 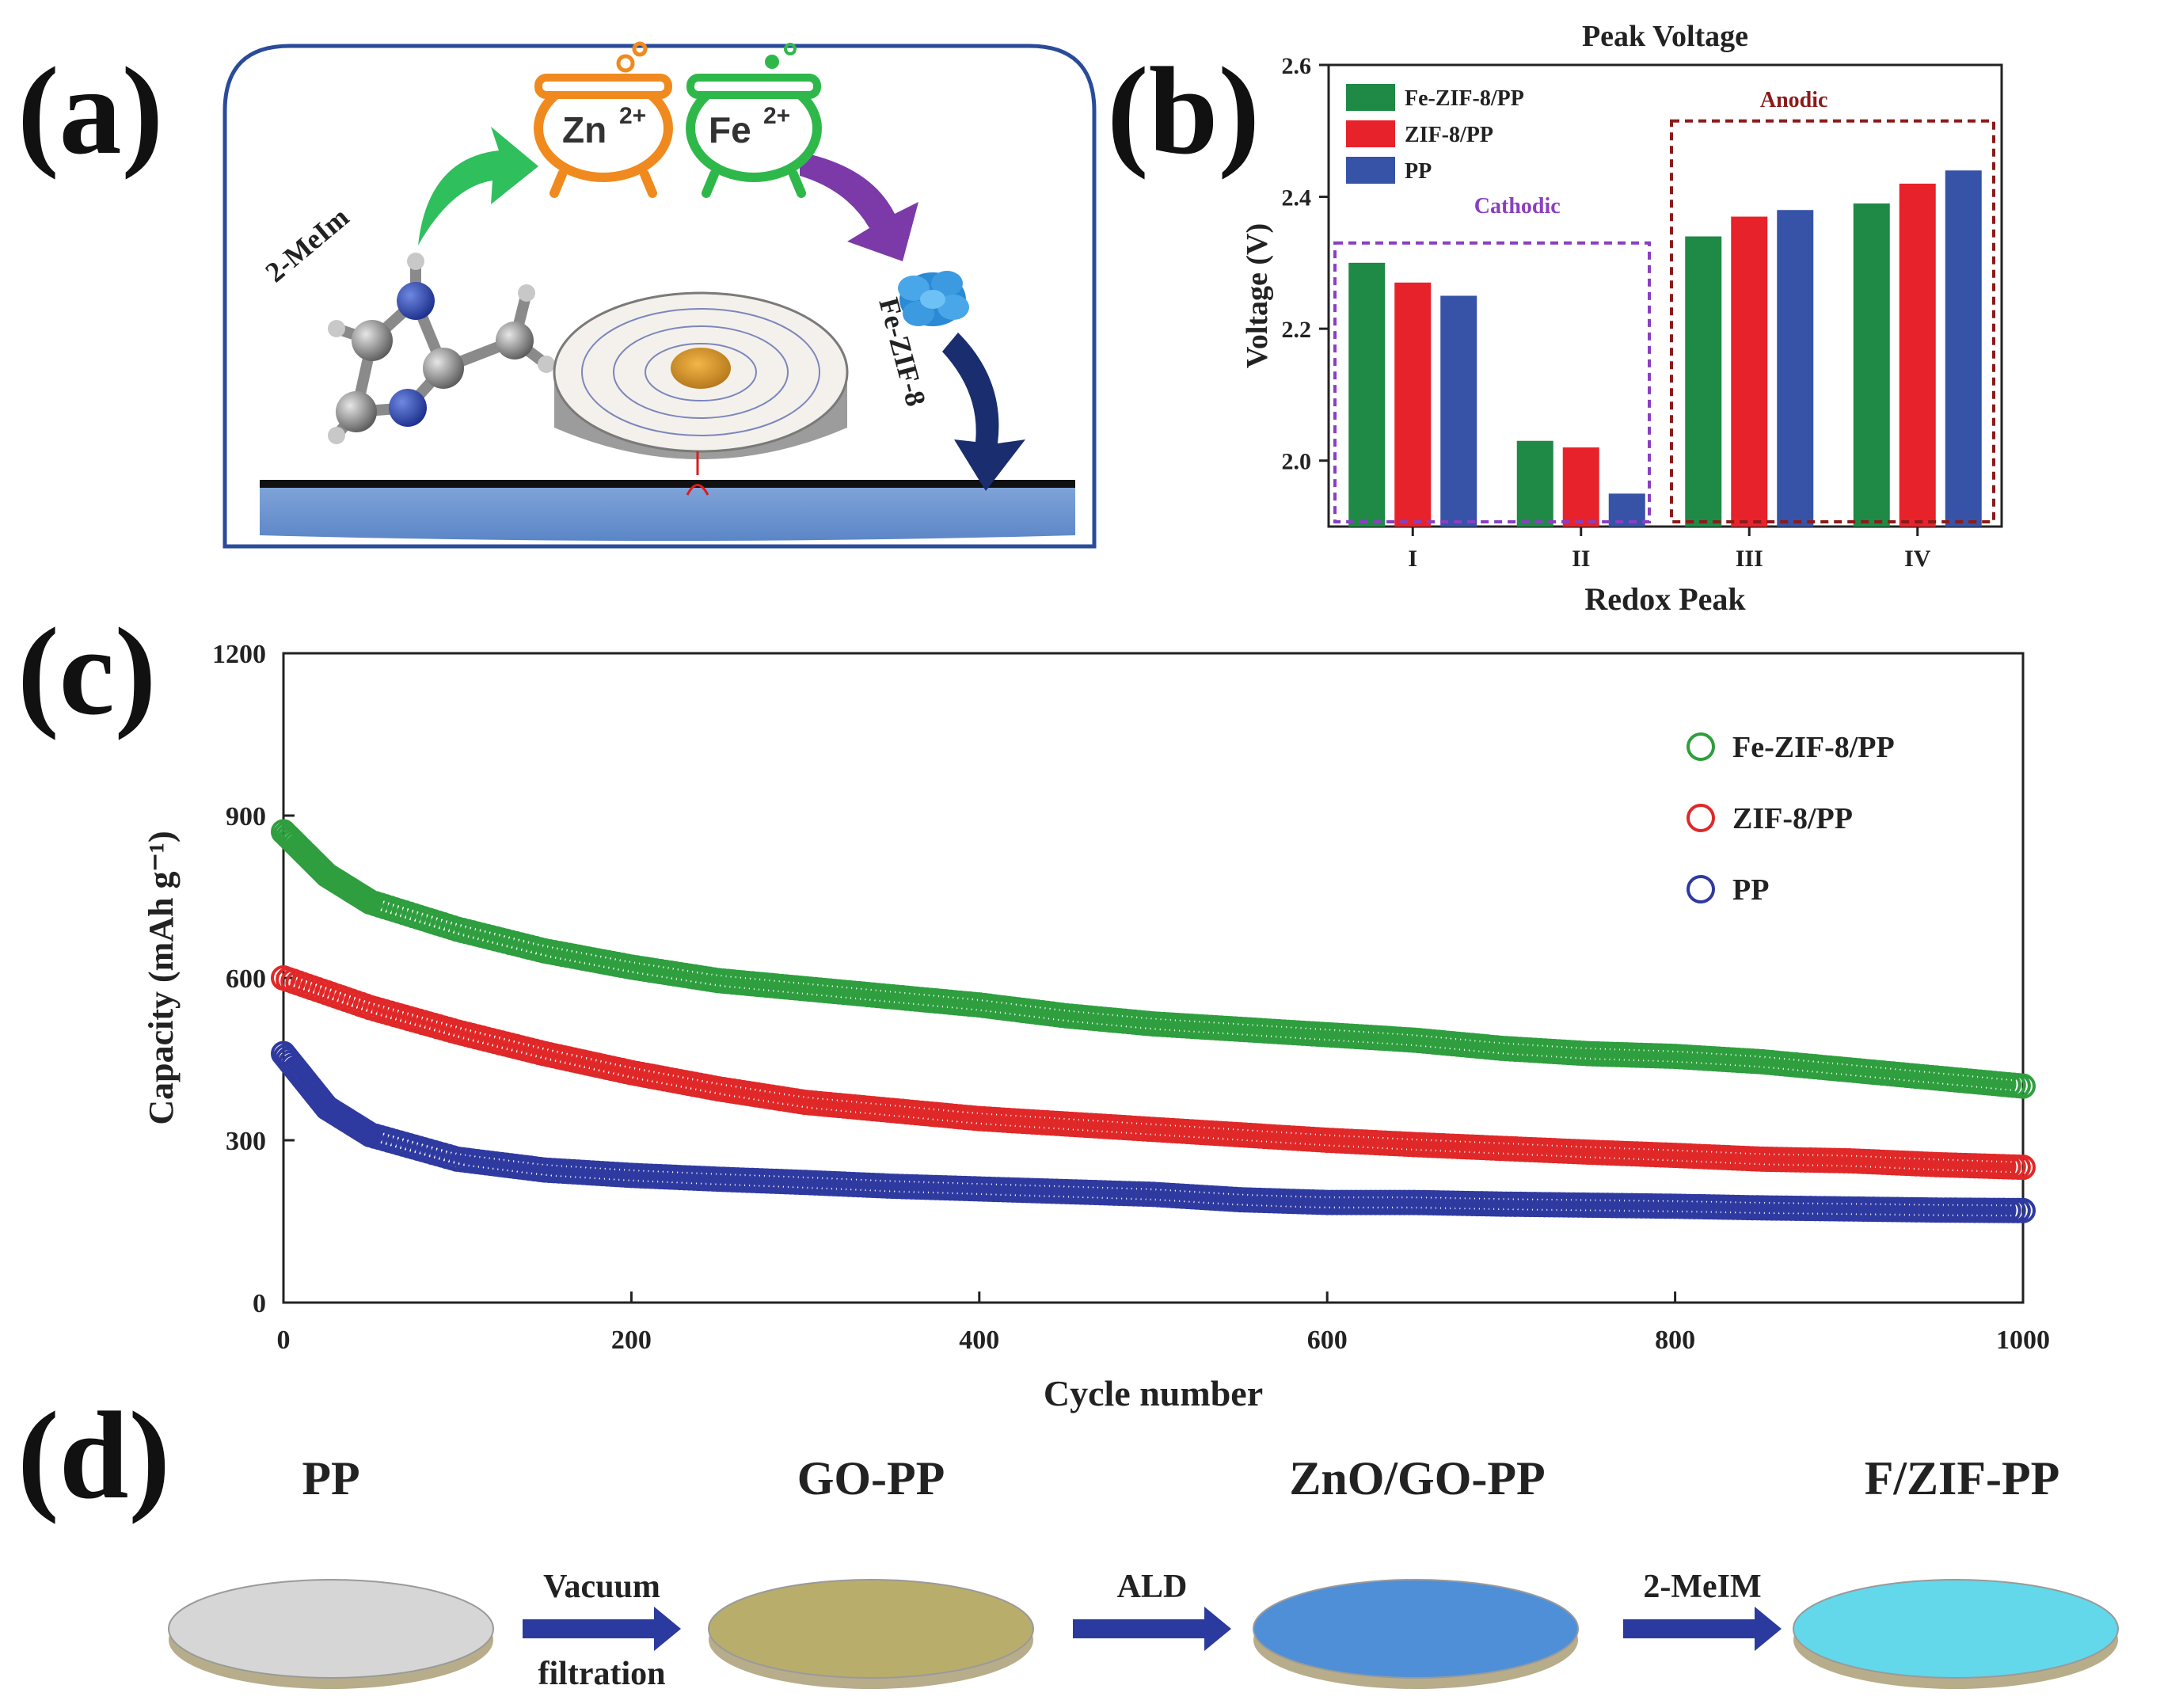 What do you see at coordinates (1417, 1478) in the screenshot?
I see `stage-label: ZnO/GO-PP` at bounding box center [1417, 1478].